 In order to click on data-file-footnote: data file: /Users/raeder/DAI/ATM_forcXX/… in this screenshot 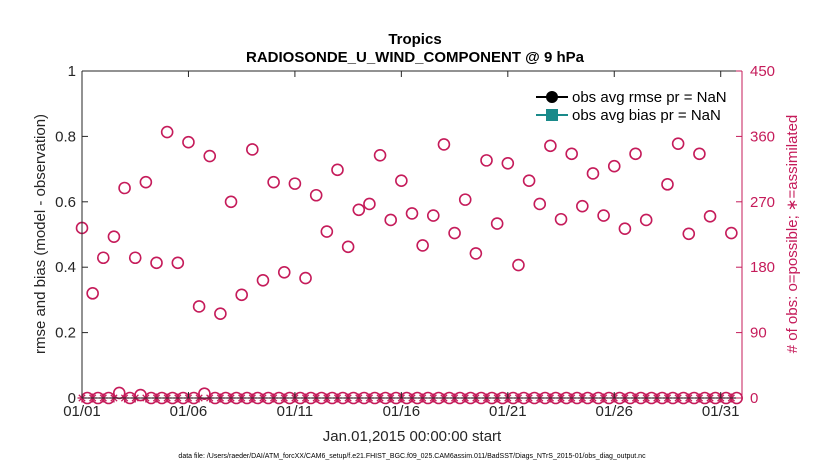, I will do `click(412, 456)`.